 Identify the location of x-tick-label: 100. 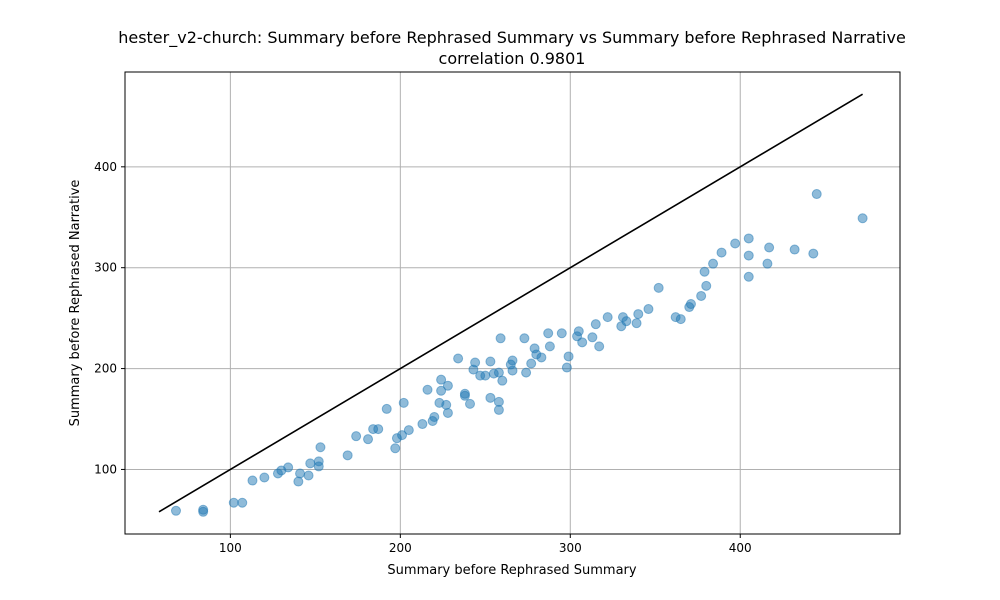
(230, 548).